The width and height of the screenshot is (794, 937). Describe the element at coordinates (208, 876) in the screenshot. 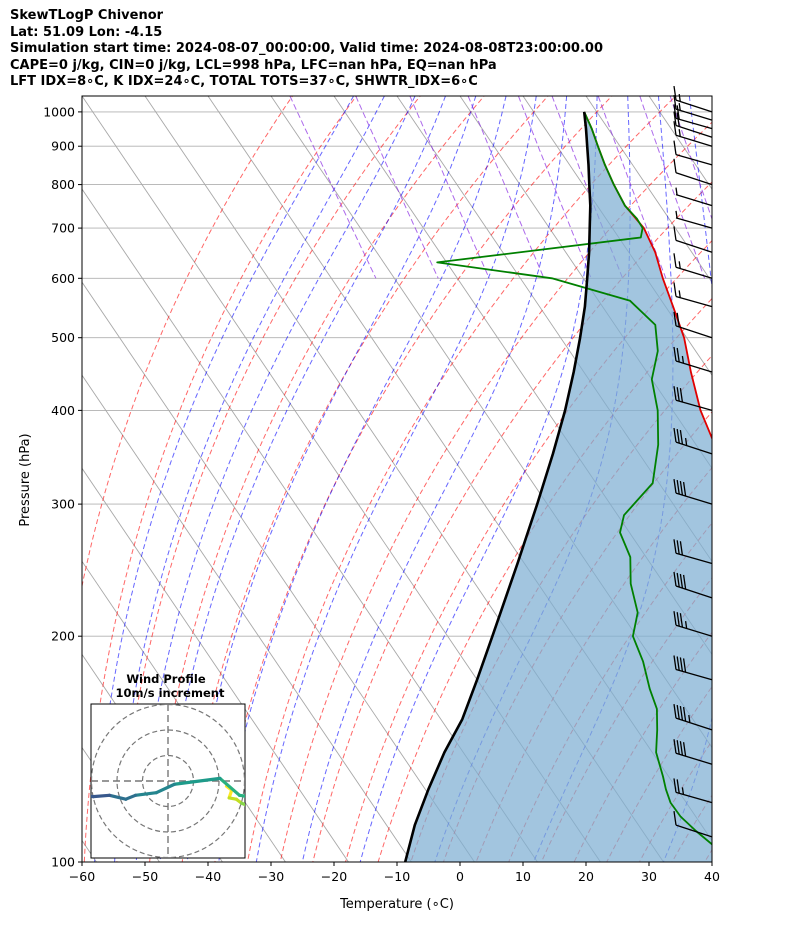

I see `x-tick-label: −40` at that location.